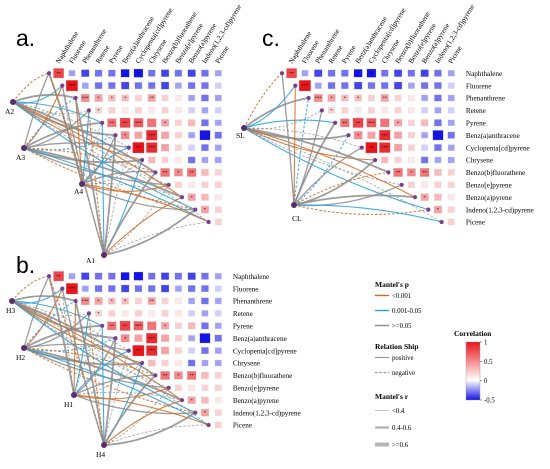 Image resolution: width=550 pixels, height=469 pixels. What do you see at coordinates (476, 124) in the screenshot?
I see `row-label: Pyrene` at bounding box center [476, 124].